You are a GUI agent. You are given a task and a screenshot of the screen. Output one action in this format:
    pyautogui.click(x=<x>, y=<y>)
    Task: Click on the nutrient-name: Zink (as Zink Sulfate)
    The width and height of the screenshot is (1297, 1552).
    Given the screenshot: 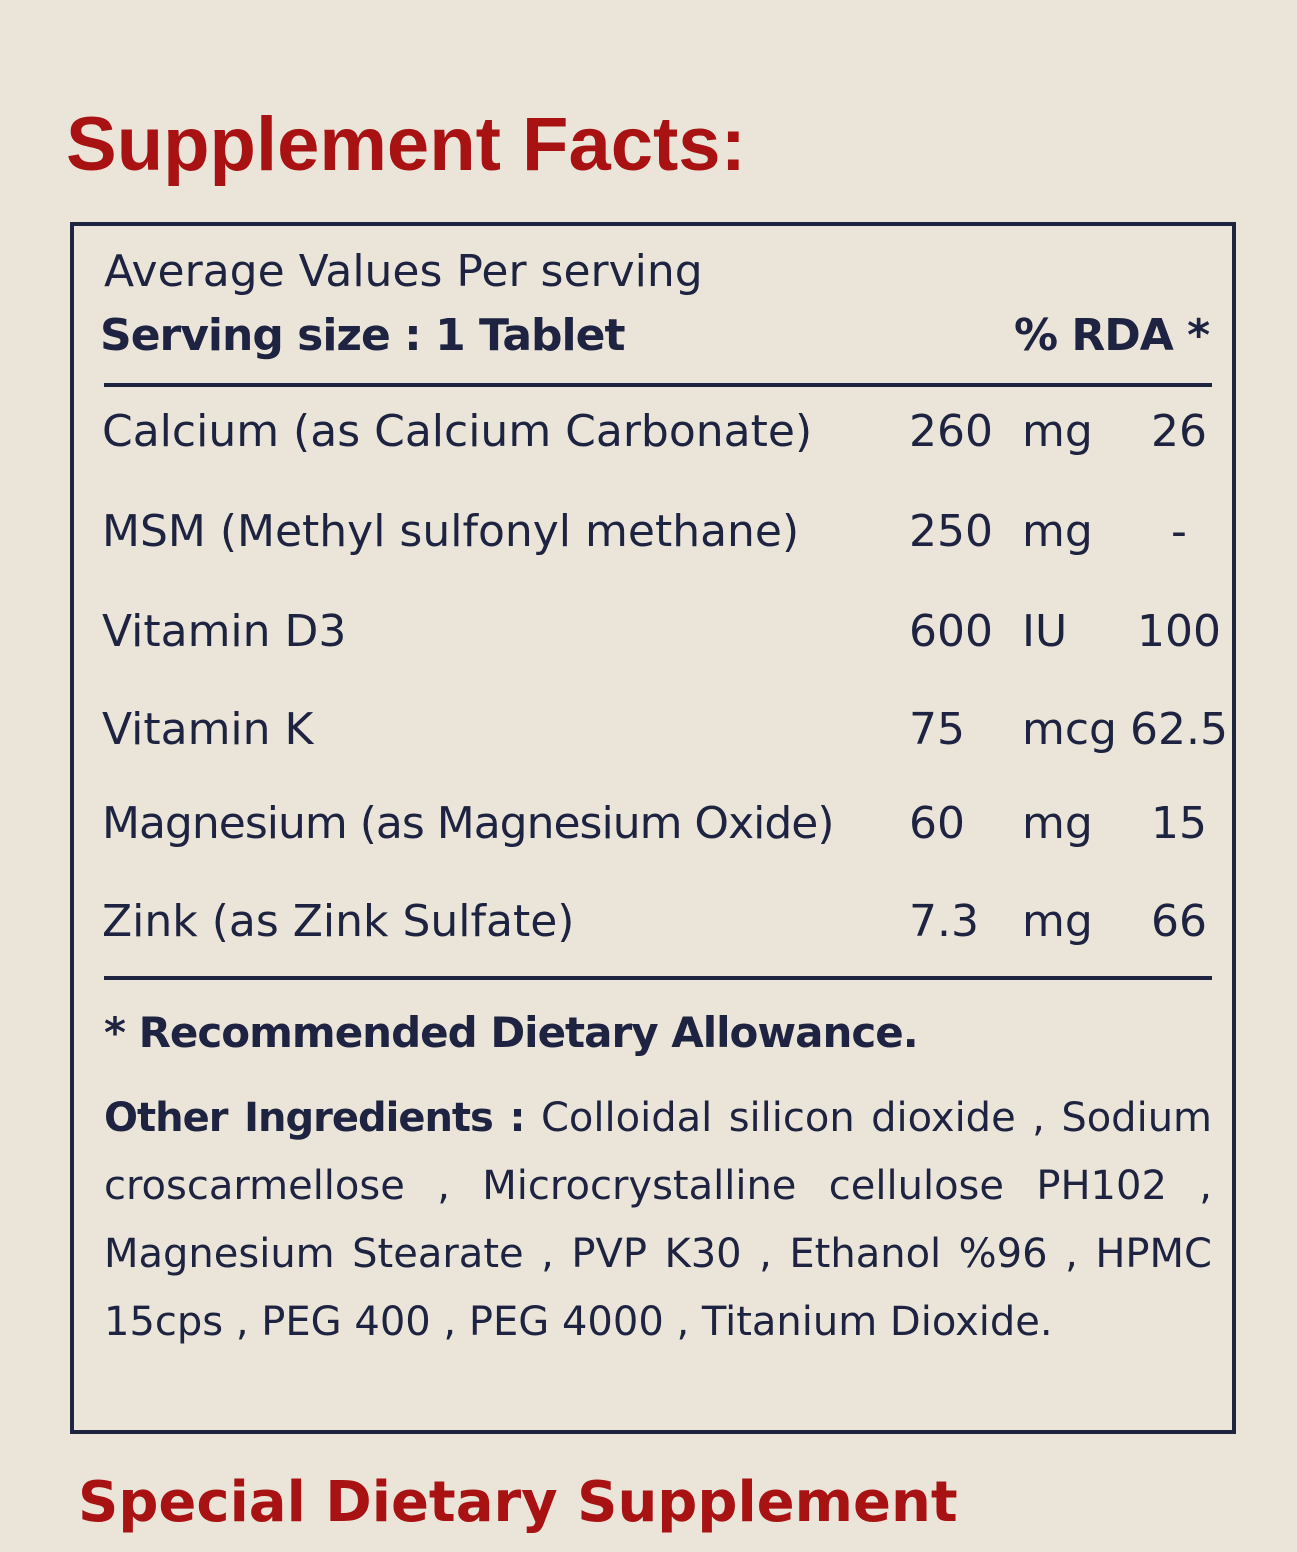 What is the action you would take?
    pyautogui.click(x=338, y=921)
    